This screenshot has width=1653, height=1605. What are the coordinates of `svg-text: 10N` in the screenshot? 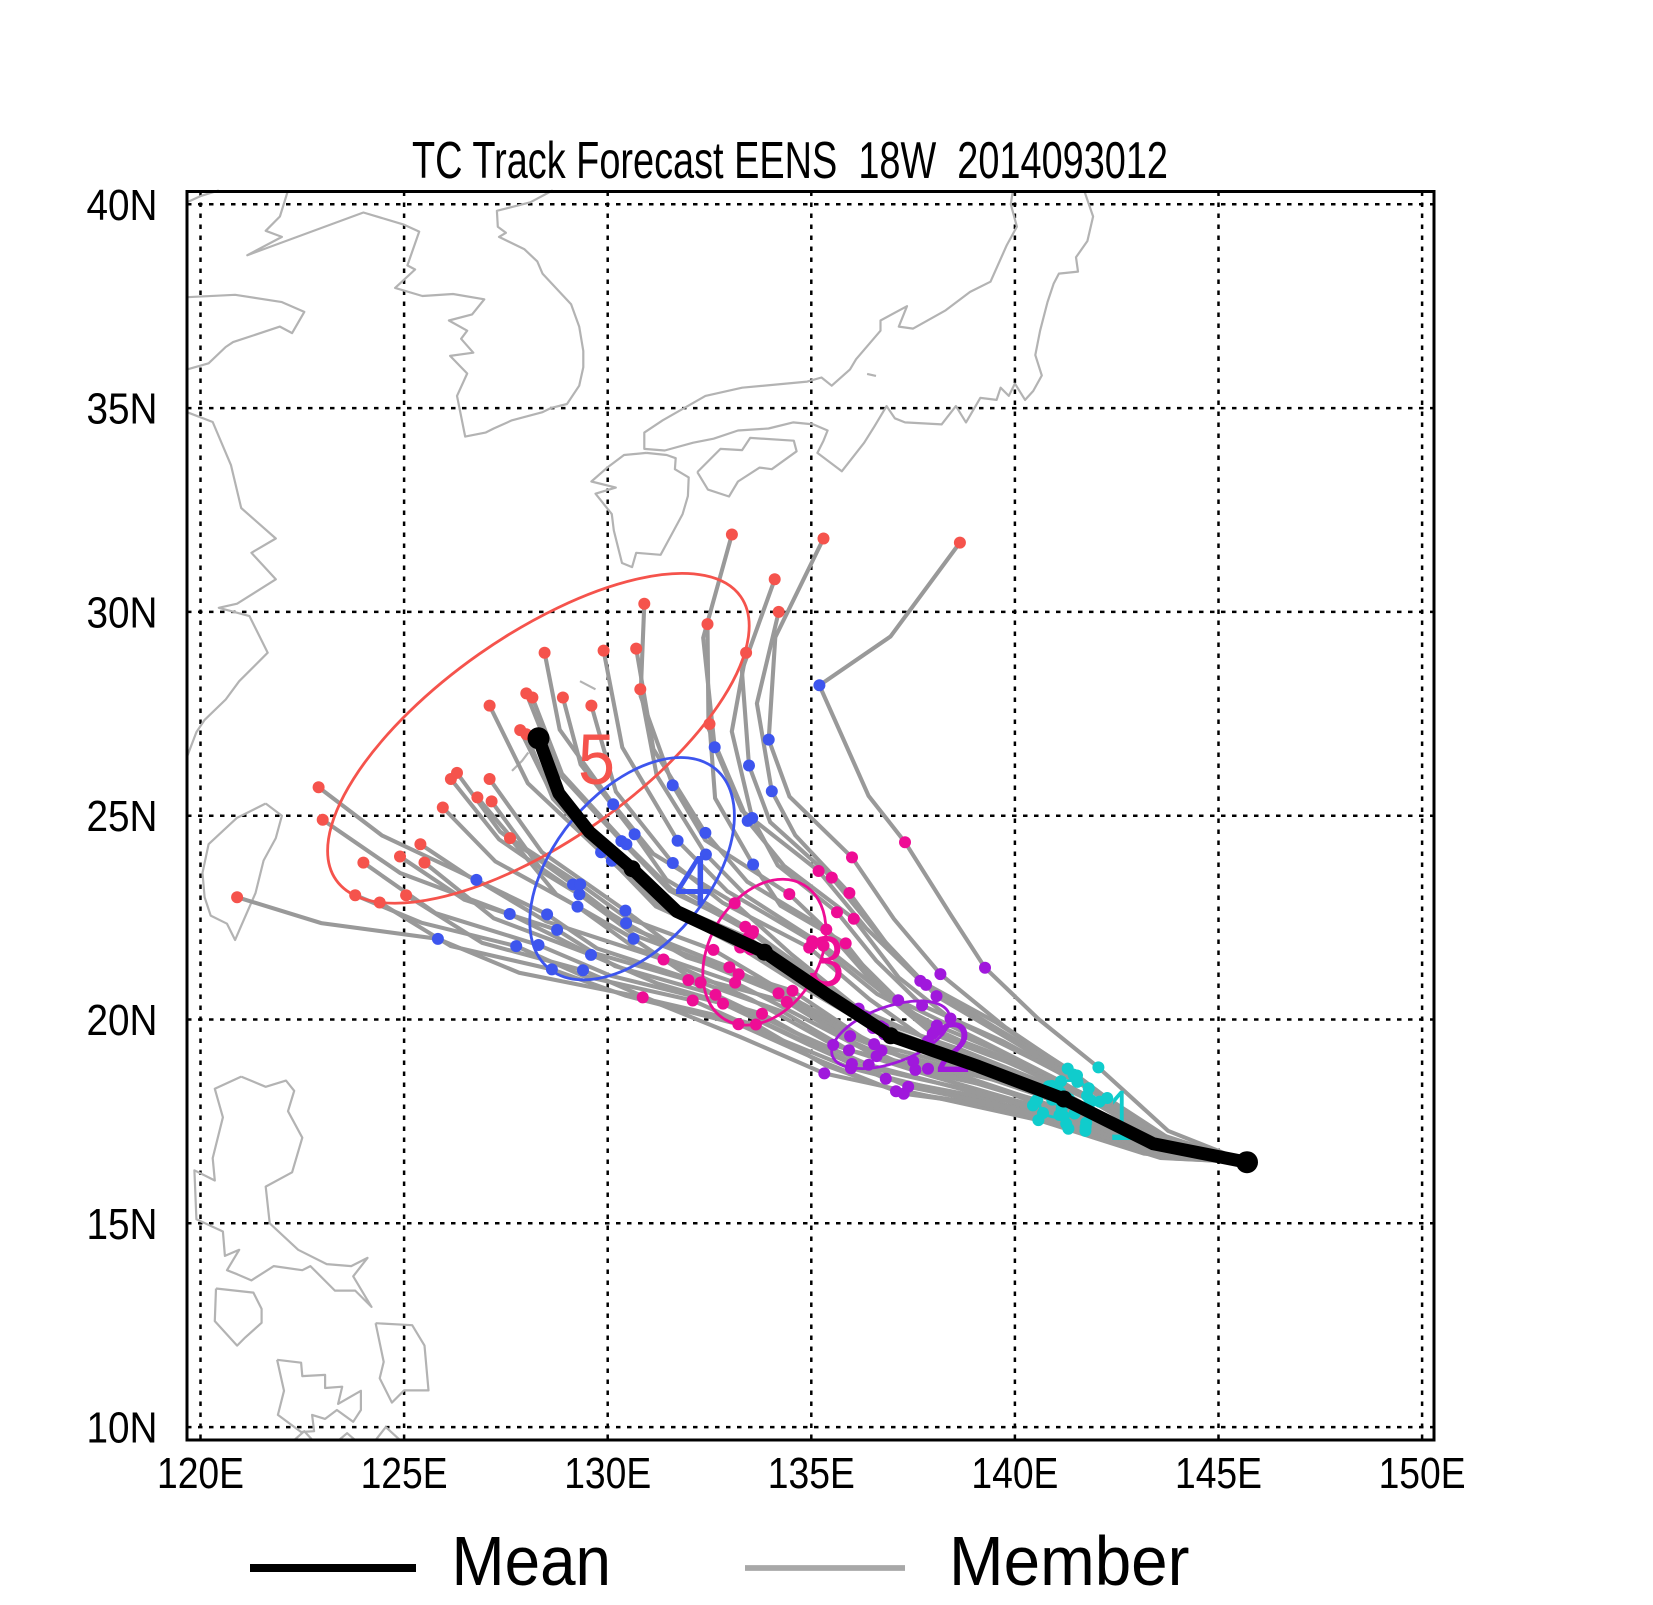 It's located at (122, 1429).